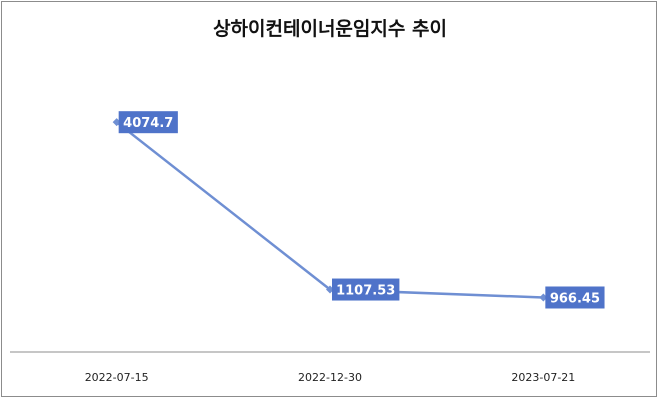 The height and width of the screenshot is (400, 660). Describe the element at coordinates (330, 29) in the screenshot. I see `chart-title: 상하이컨테이너운임지수 추이` at that location.